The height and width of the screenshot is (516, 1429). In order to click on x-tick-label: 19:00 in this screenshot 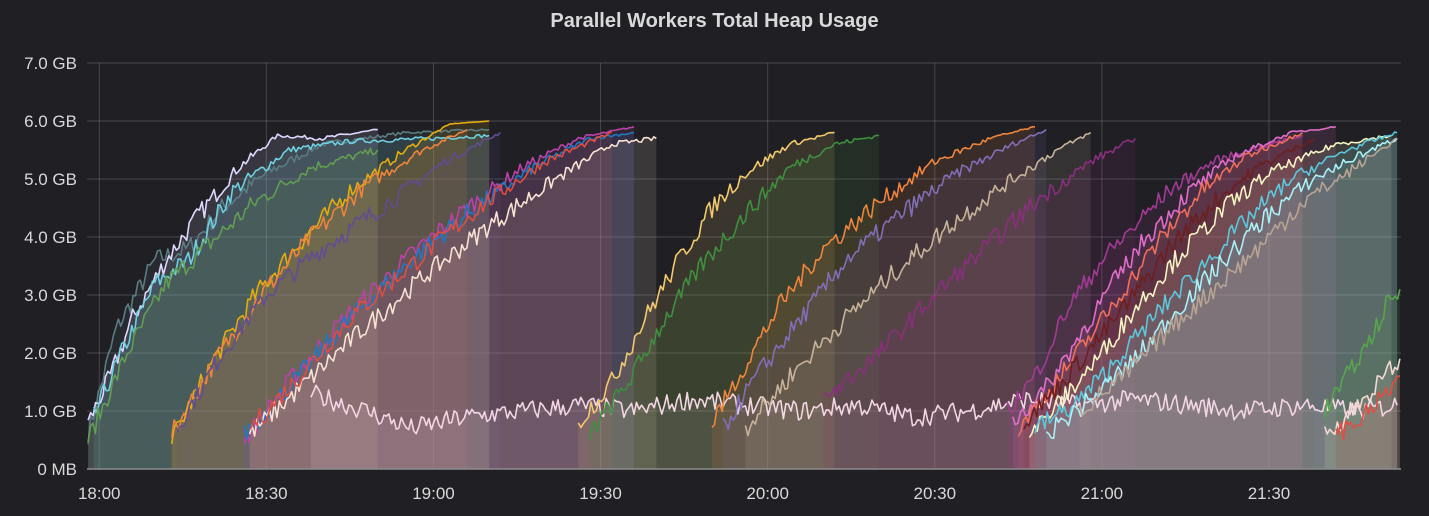, I will do `click(433, 493)`.